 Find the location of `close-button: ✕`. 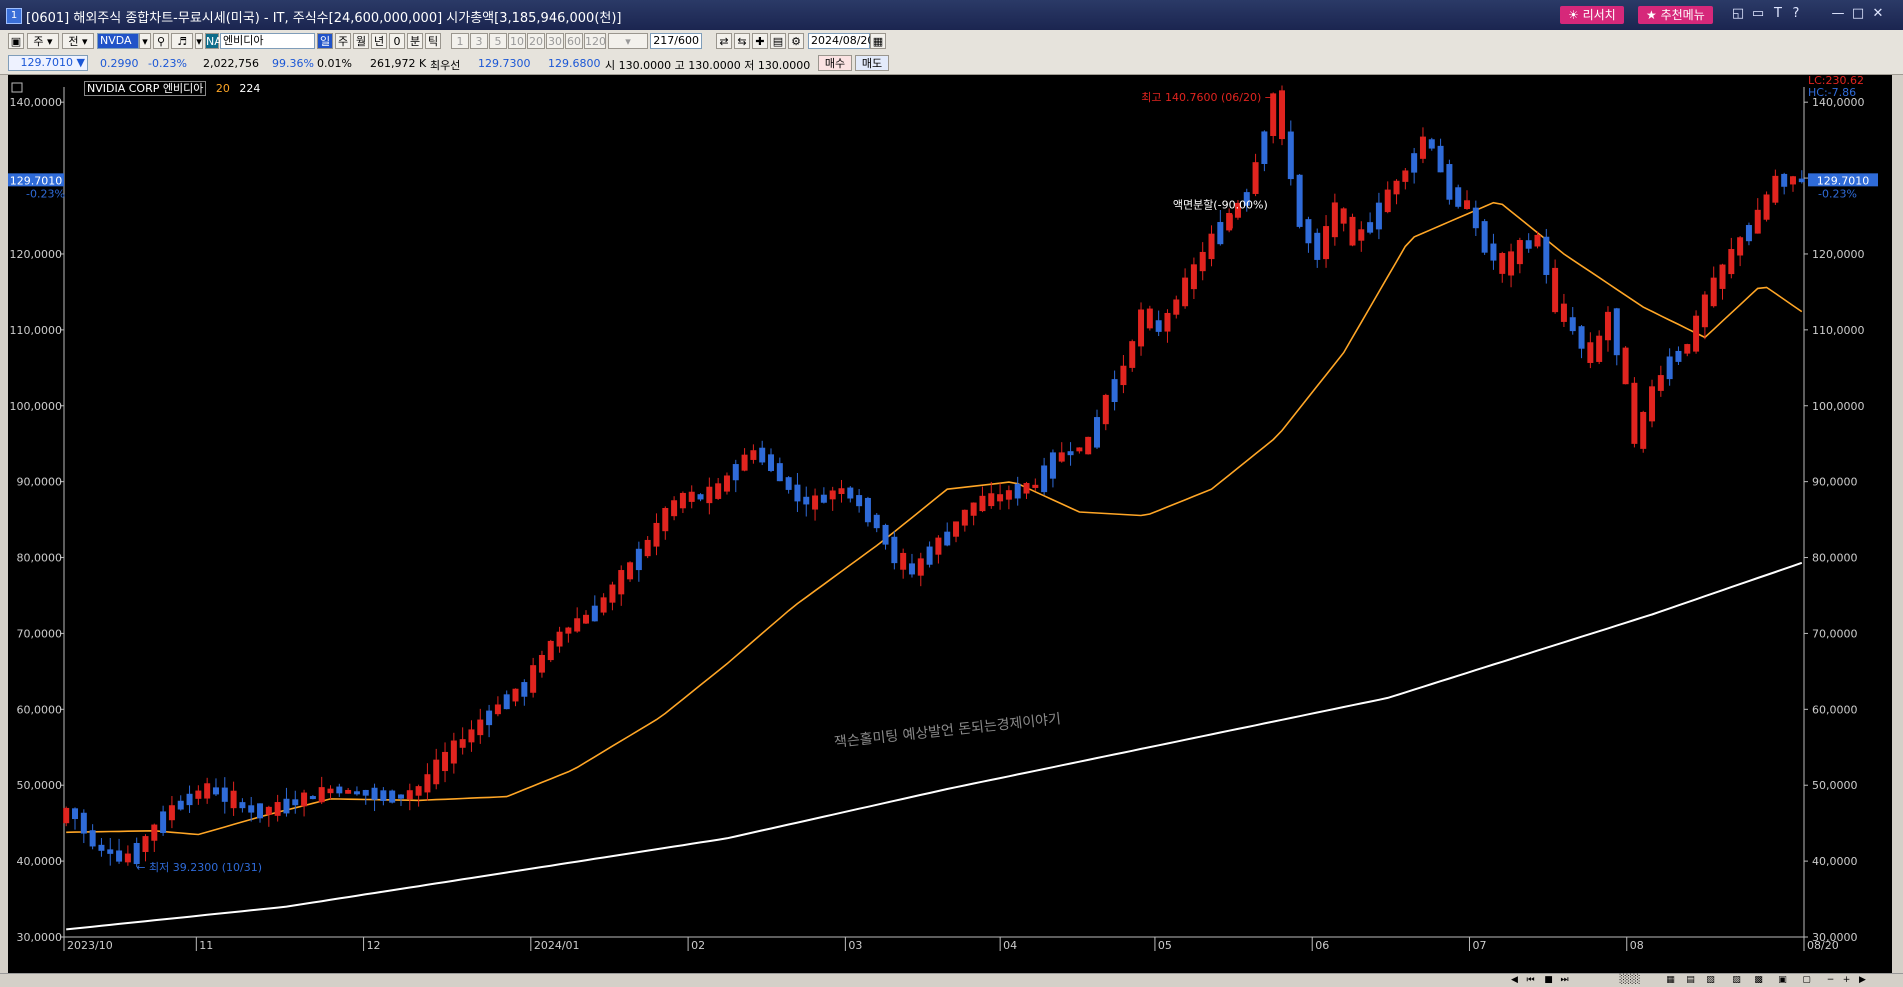

close-button: ✕ is located at coordinates (1878, 13).